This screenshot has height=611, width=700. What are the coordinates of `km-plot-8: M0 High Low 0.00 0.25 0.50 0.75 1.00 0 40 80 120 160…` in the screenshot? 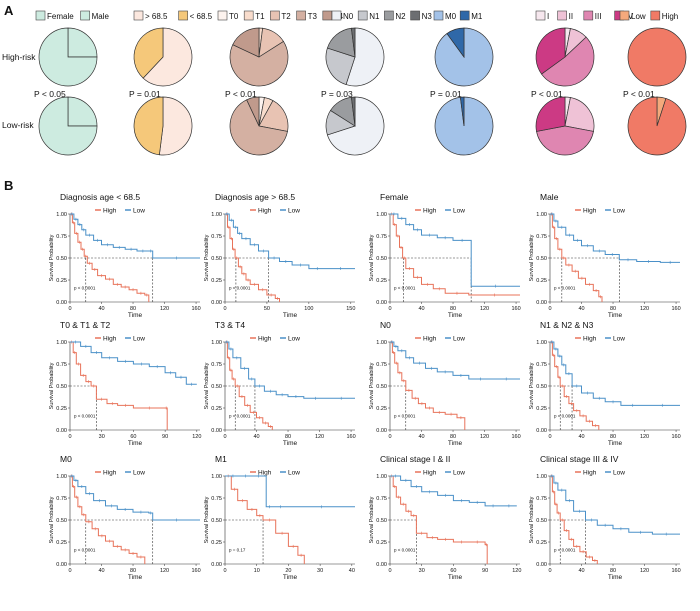 It's located at (125, 517).